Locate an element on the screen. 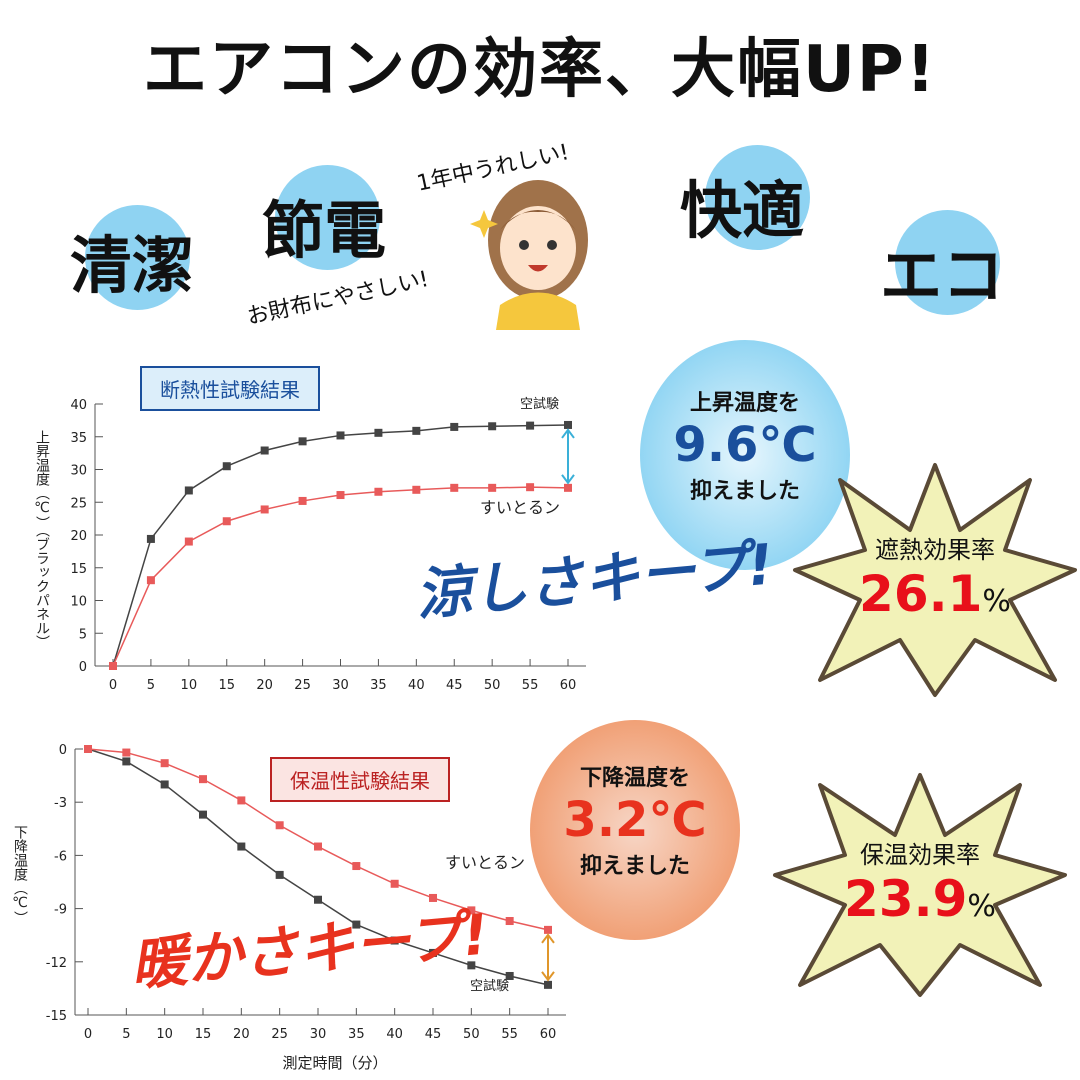  y-tick-label: -9 is located at coordinates (60, 910).